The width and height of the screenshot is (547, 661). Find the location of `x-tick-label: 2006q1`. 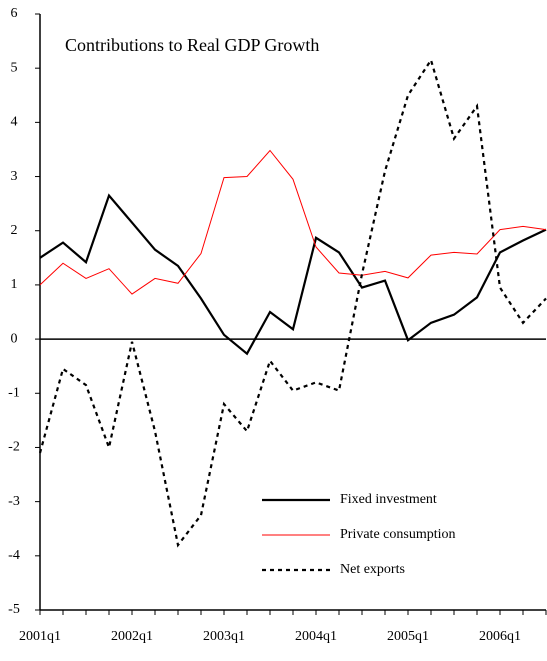

x-tick-label: 2006q1 is located at coordinates (500, 636).